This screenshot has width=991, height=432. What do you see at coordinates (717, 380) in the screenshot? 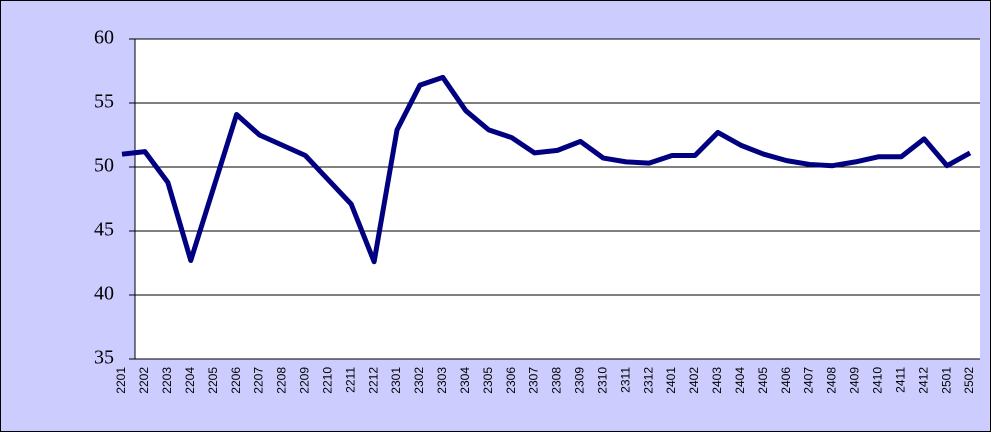
I see `x-tick-label: 2403` at bounding box center [717, 380].